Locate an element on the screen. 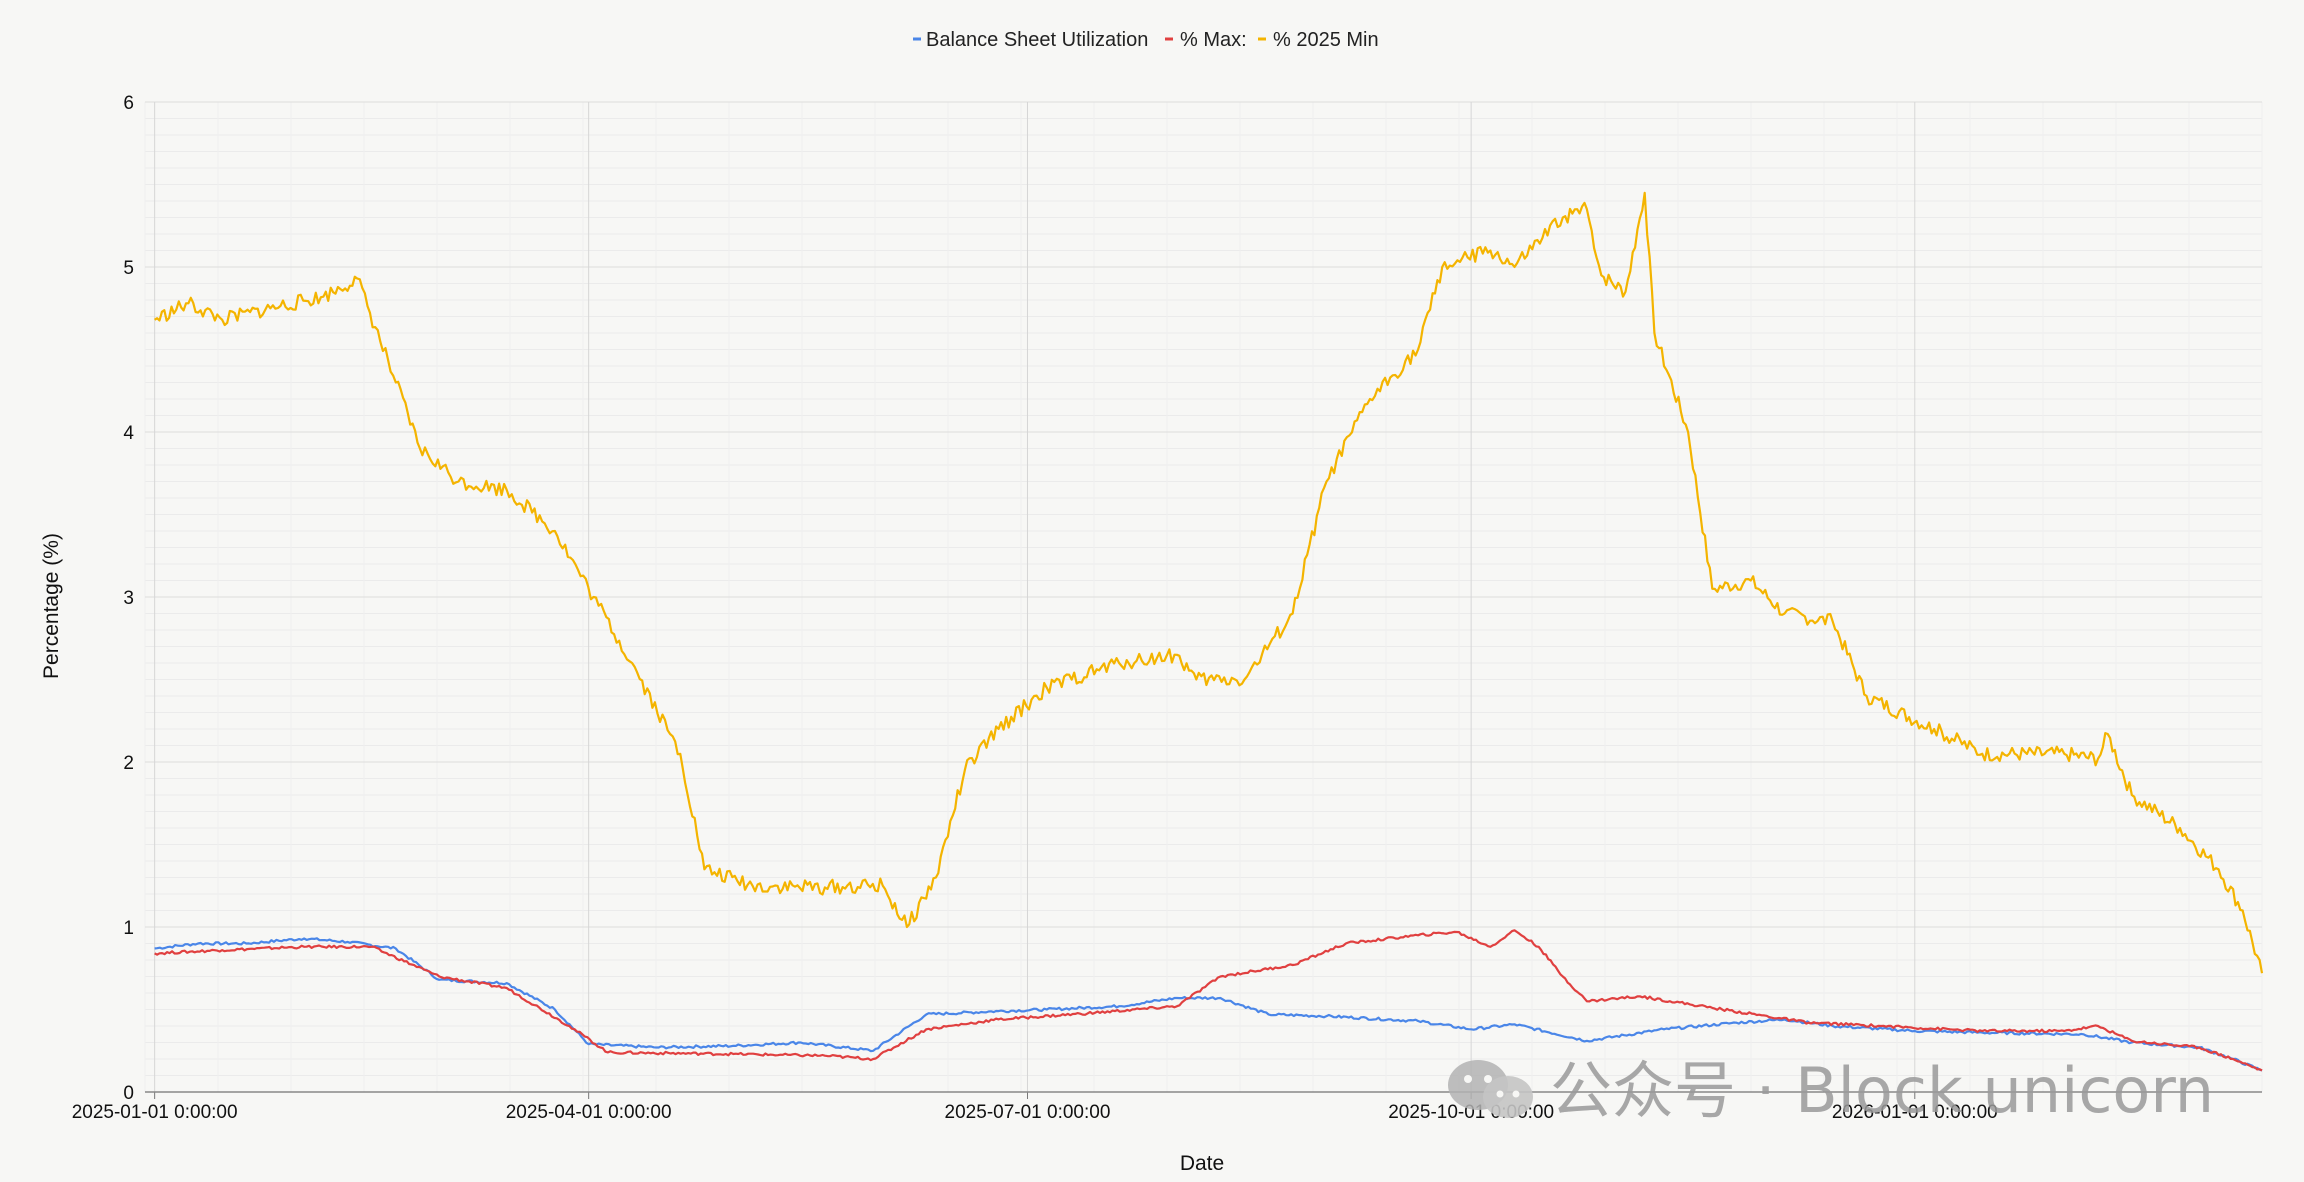 Image resolution: width=2304 pixels, height=1182 pixels. legend-label: % 2025 Min is located at coordinates (1326, 40).